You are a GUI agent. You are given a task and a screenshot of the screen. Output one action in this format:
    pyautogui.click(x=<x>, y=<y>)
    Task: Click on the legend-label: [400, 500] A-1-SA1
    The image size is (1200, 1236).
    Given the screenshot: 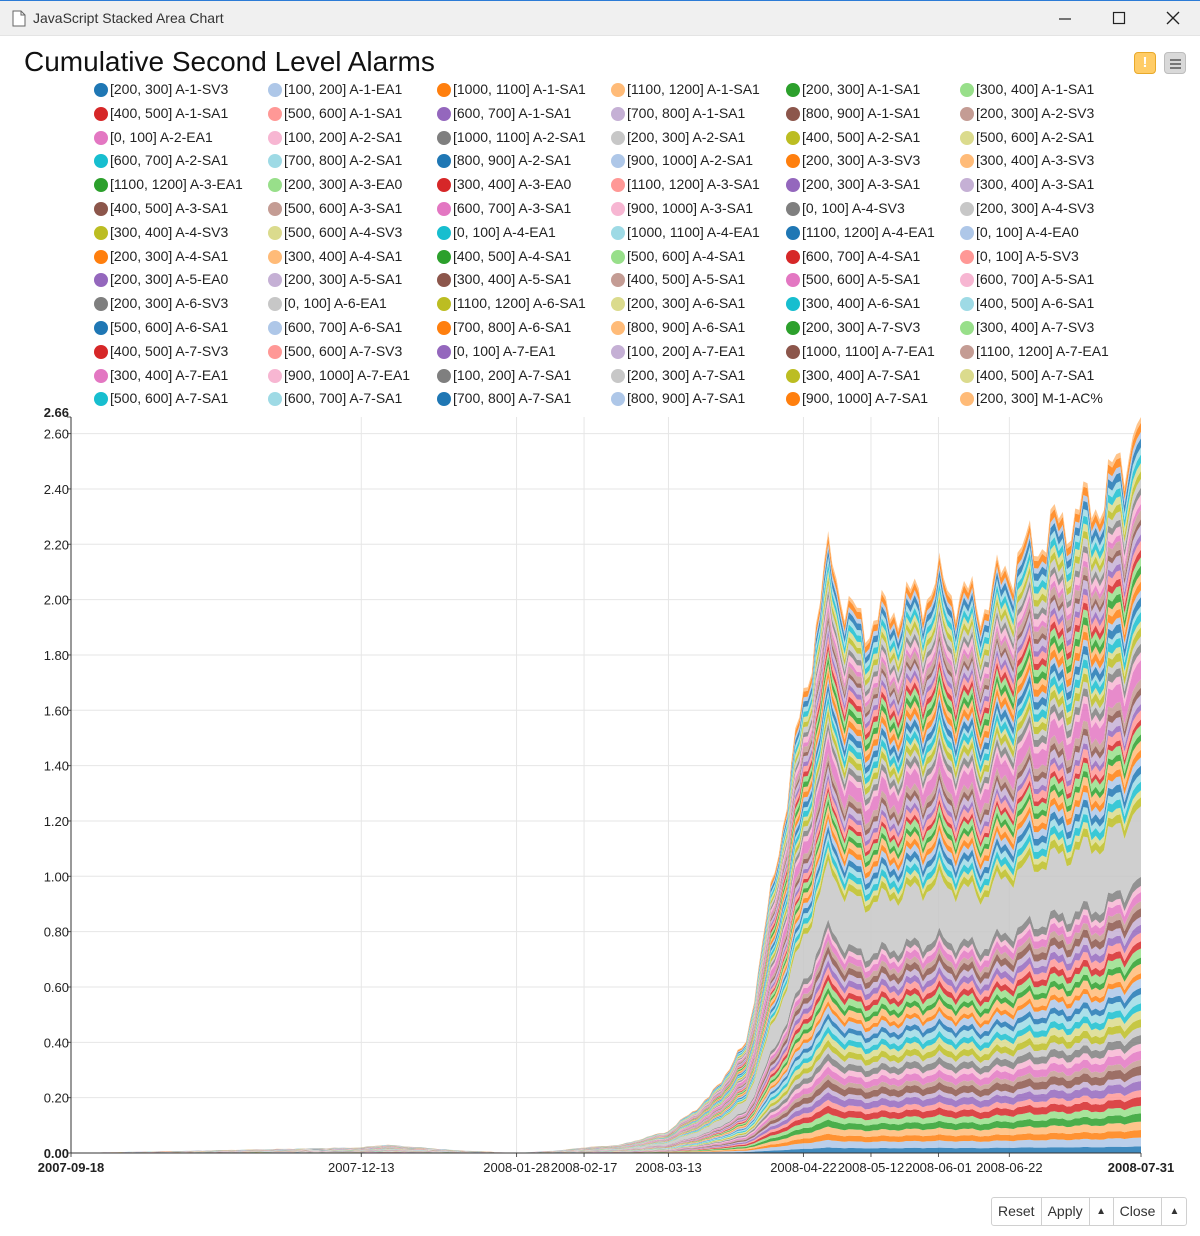 What is the action you would take?
    pyautogui.click(x=169, y=112)
    